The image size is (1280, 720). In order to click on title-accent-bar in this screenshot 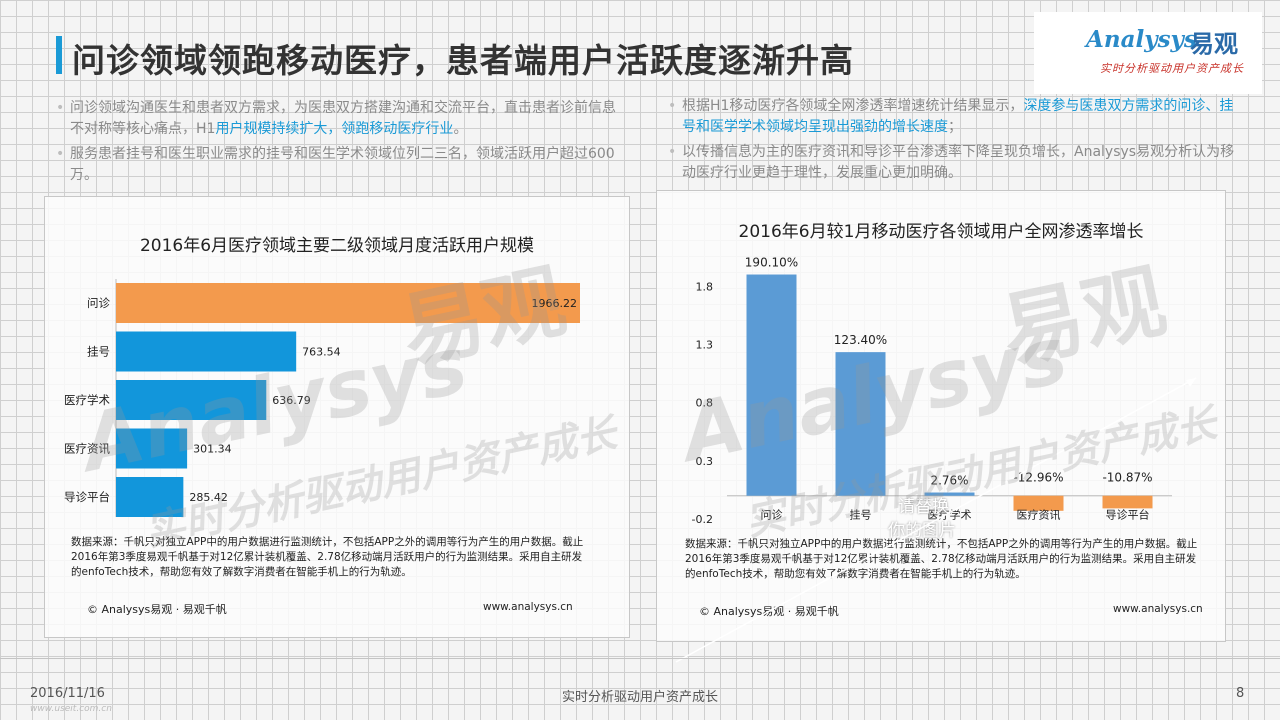, I will do `click(59, 55)`.